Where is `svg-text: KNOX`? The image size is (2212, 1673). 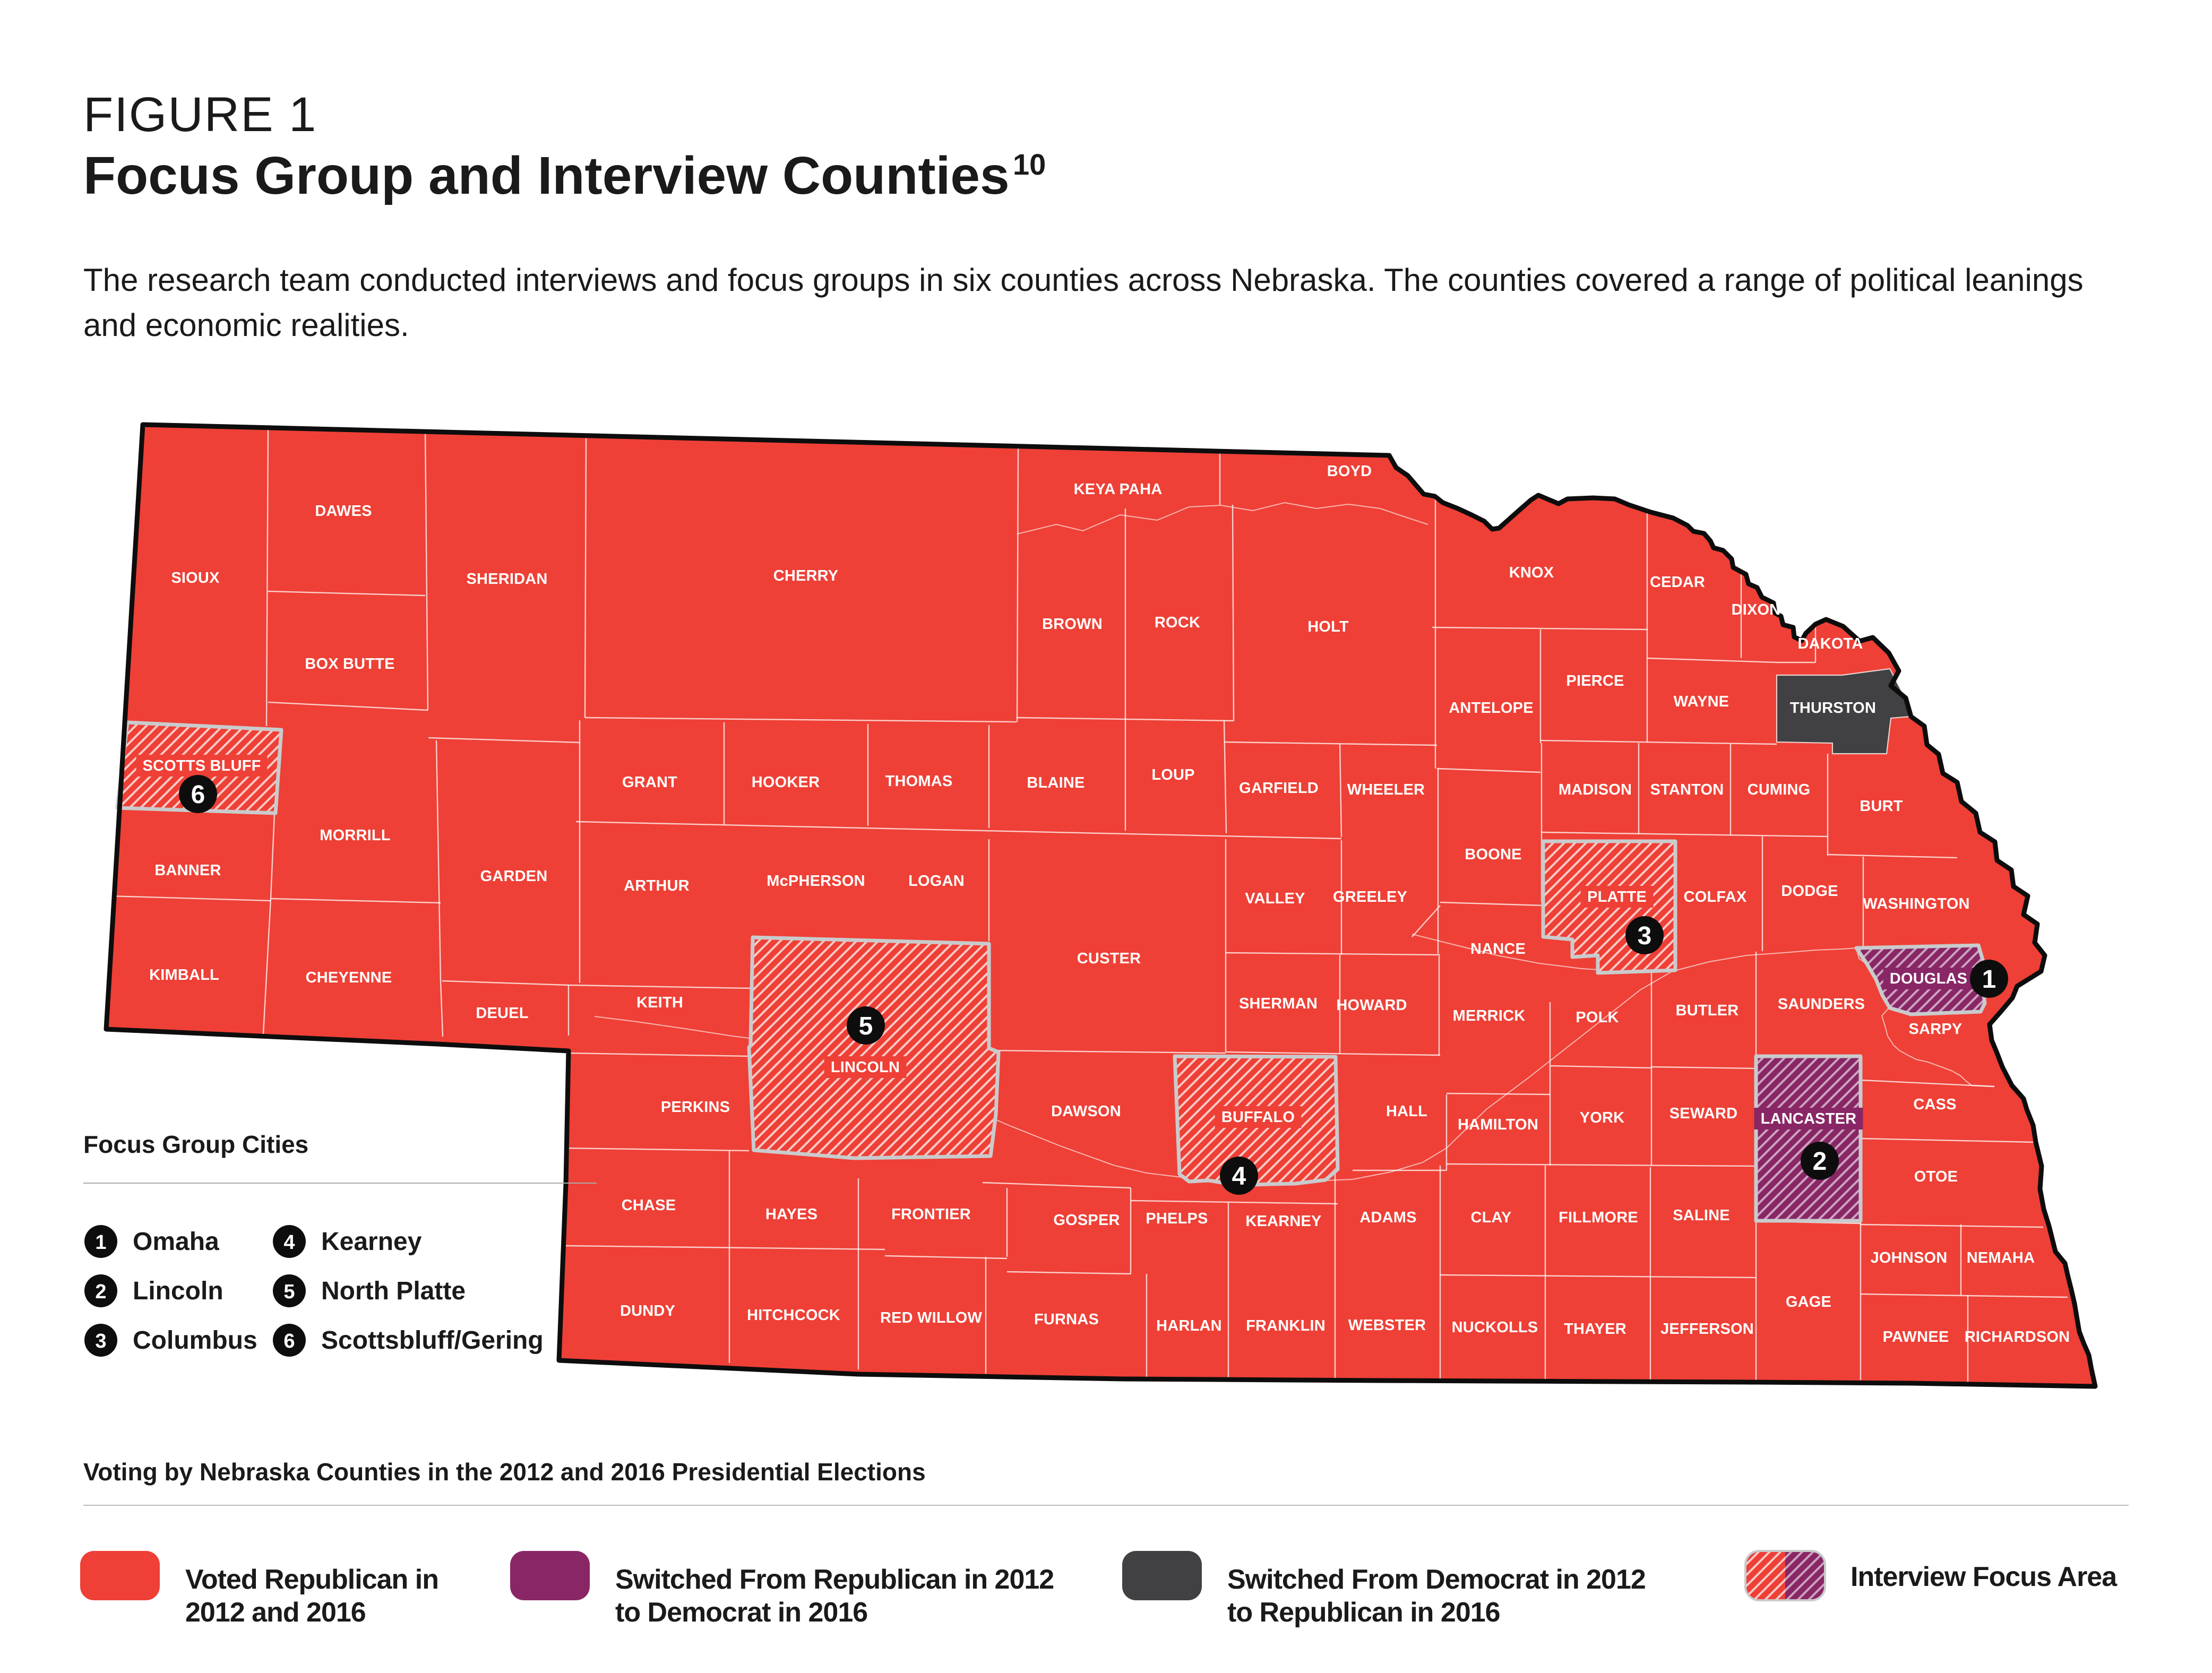
svg-text: KNOX is located at coordinates (1532, 572).